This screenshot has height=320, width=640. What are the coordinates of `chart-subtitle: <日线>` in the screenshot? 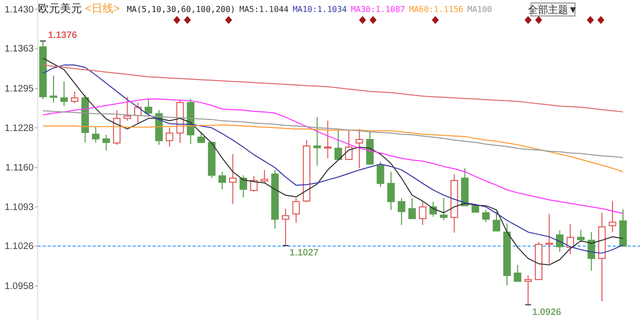 It's located at (102, 8).